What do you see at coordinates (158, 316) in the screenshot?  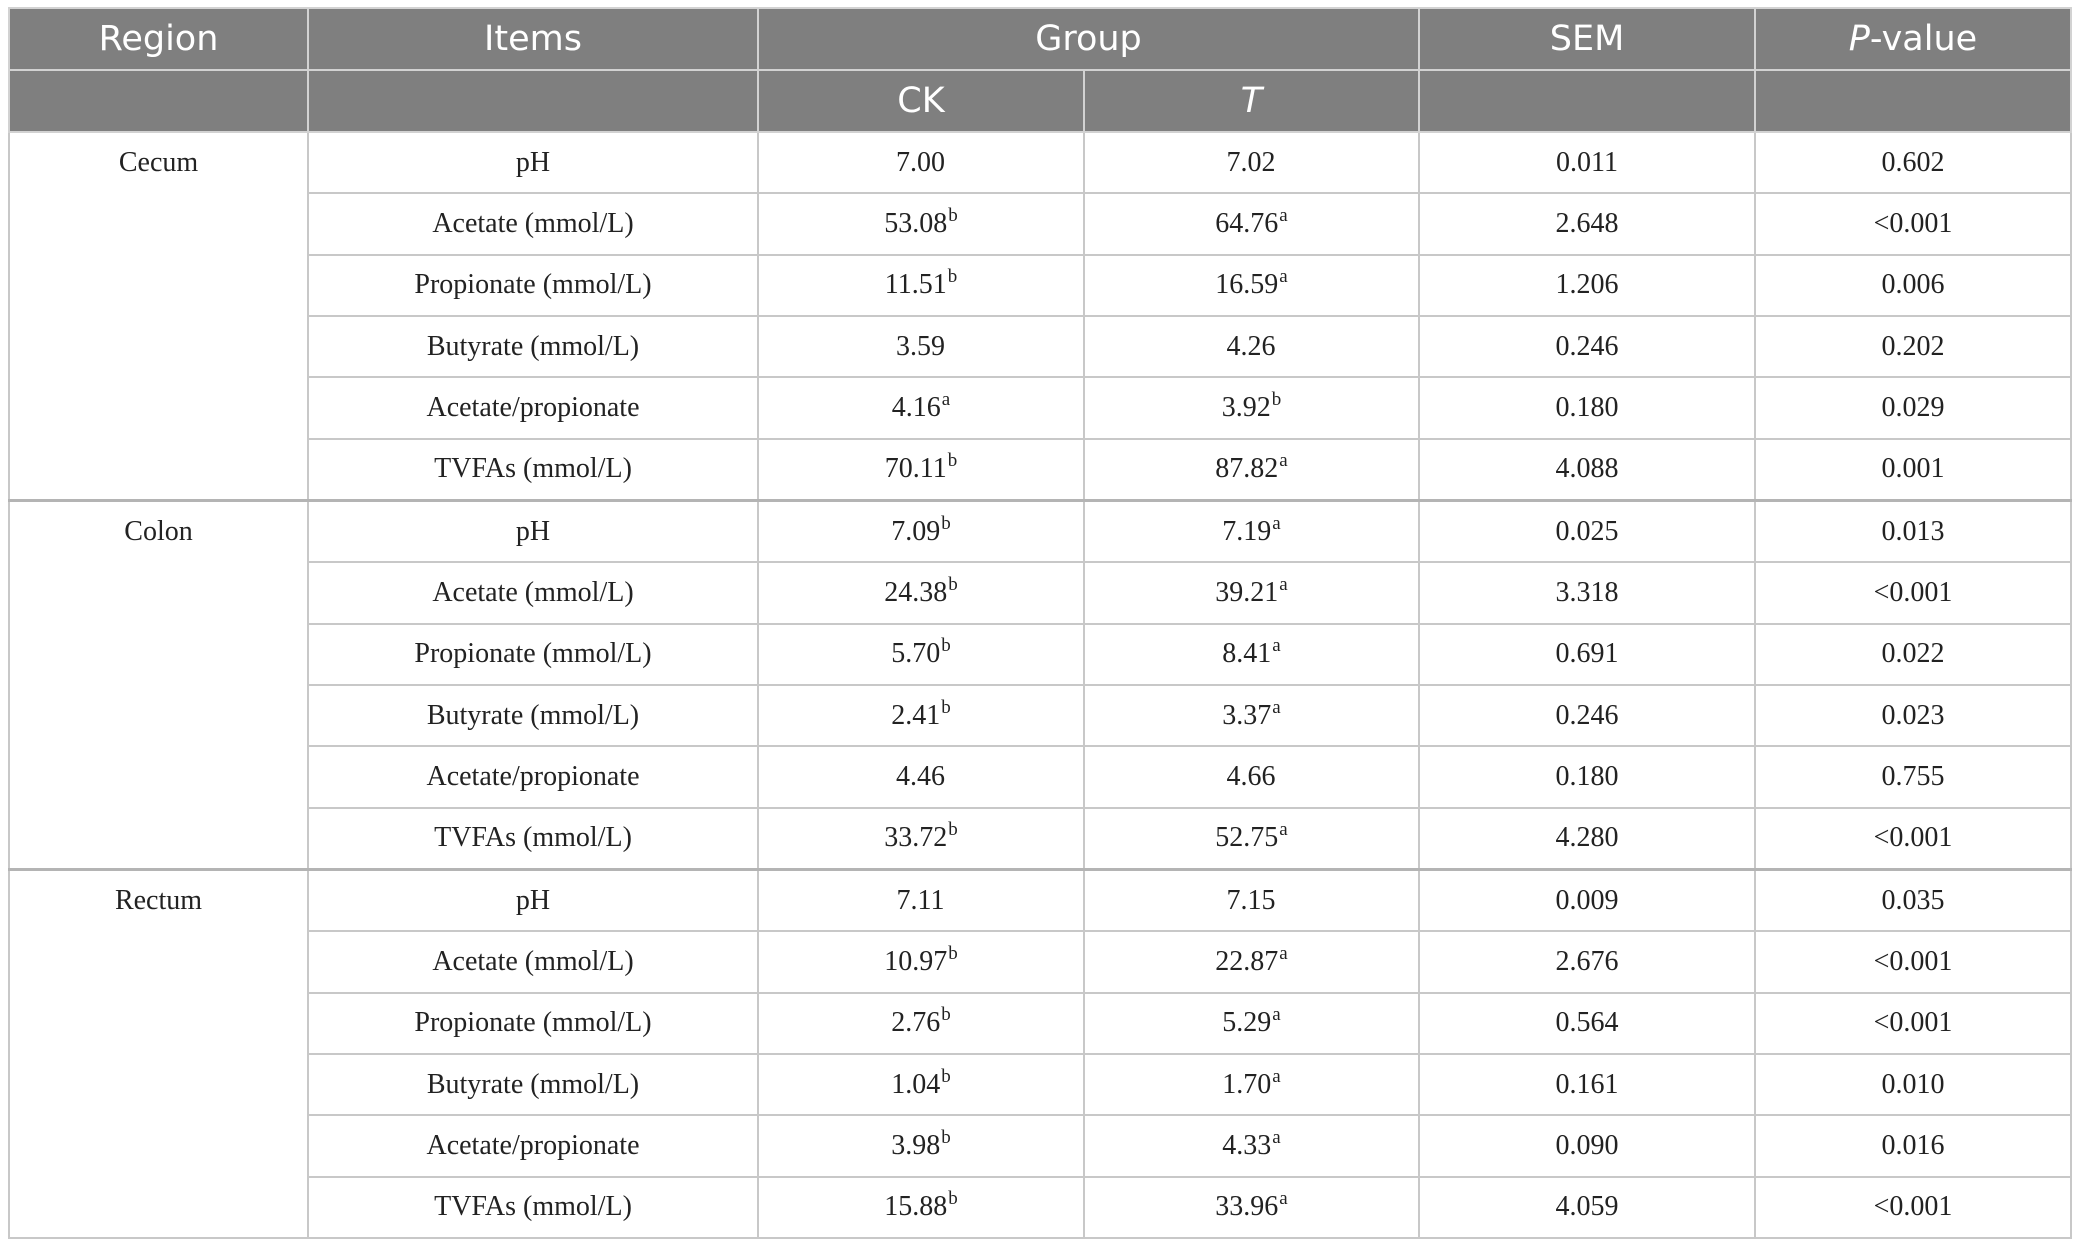 I see `region-cell: Cecum` at bounding box center [158, 316].